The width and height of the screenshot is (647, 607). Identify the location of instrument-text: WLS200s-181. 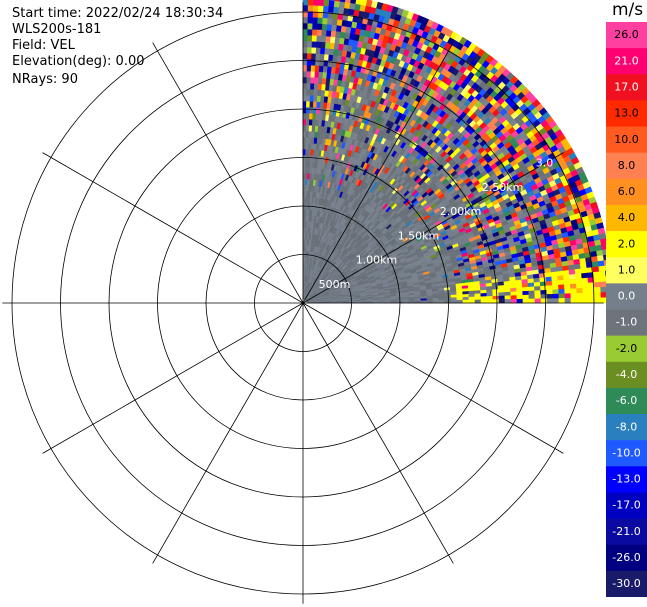
(57, 29).